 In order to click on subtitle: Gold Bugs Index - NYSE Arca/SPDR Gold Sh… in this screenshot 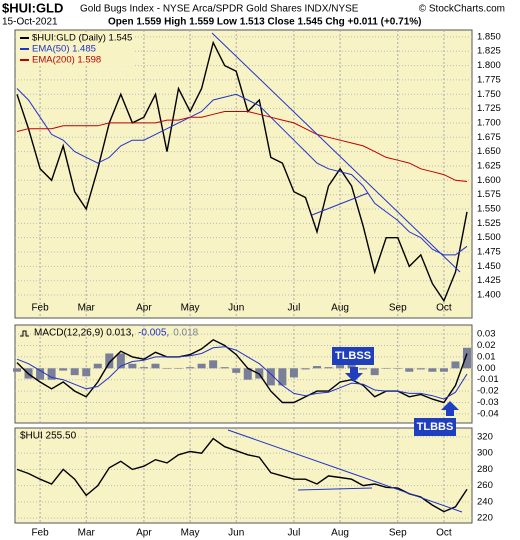, I will do `click(219, 9)`.